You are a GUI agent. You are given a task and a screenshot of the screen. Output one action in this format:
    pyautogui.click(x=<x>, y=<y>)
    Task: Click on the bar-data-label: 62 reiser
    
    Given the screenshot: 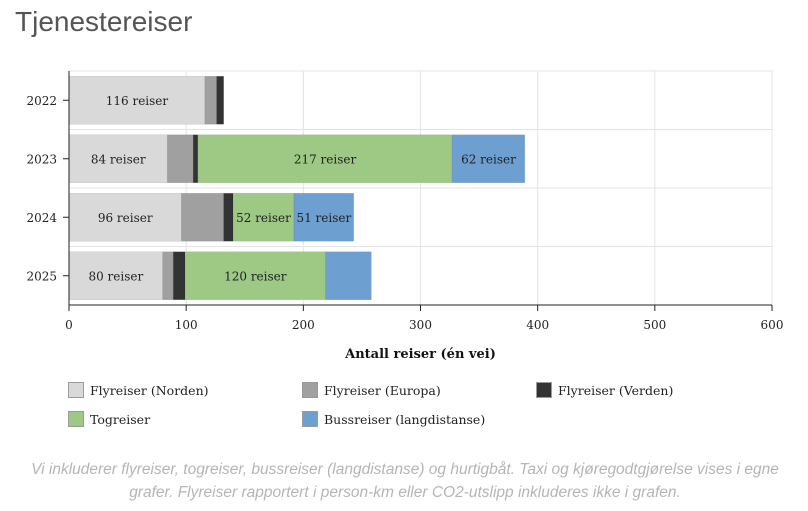 What is the action you would take?
    pyautogui.click(x=488, y=159)
    